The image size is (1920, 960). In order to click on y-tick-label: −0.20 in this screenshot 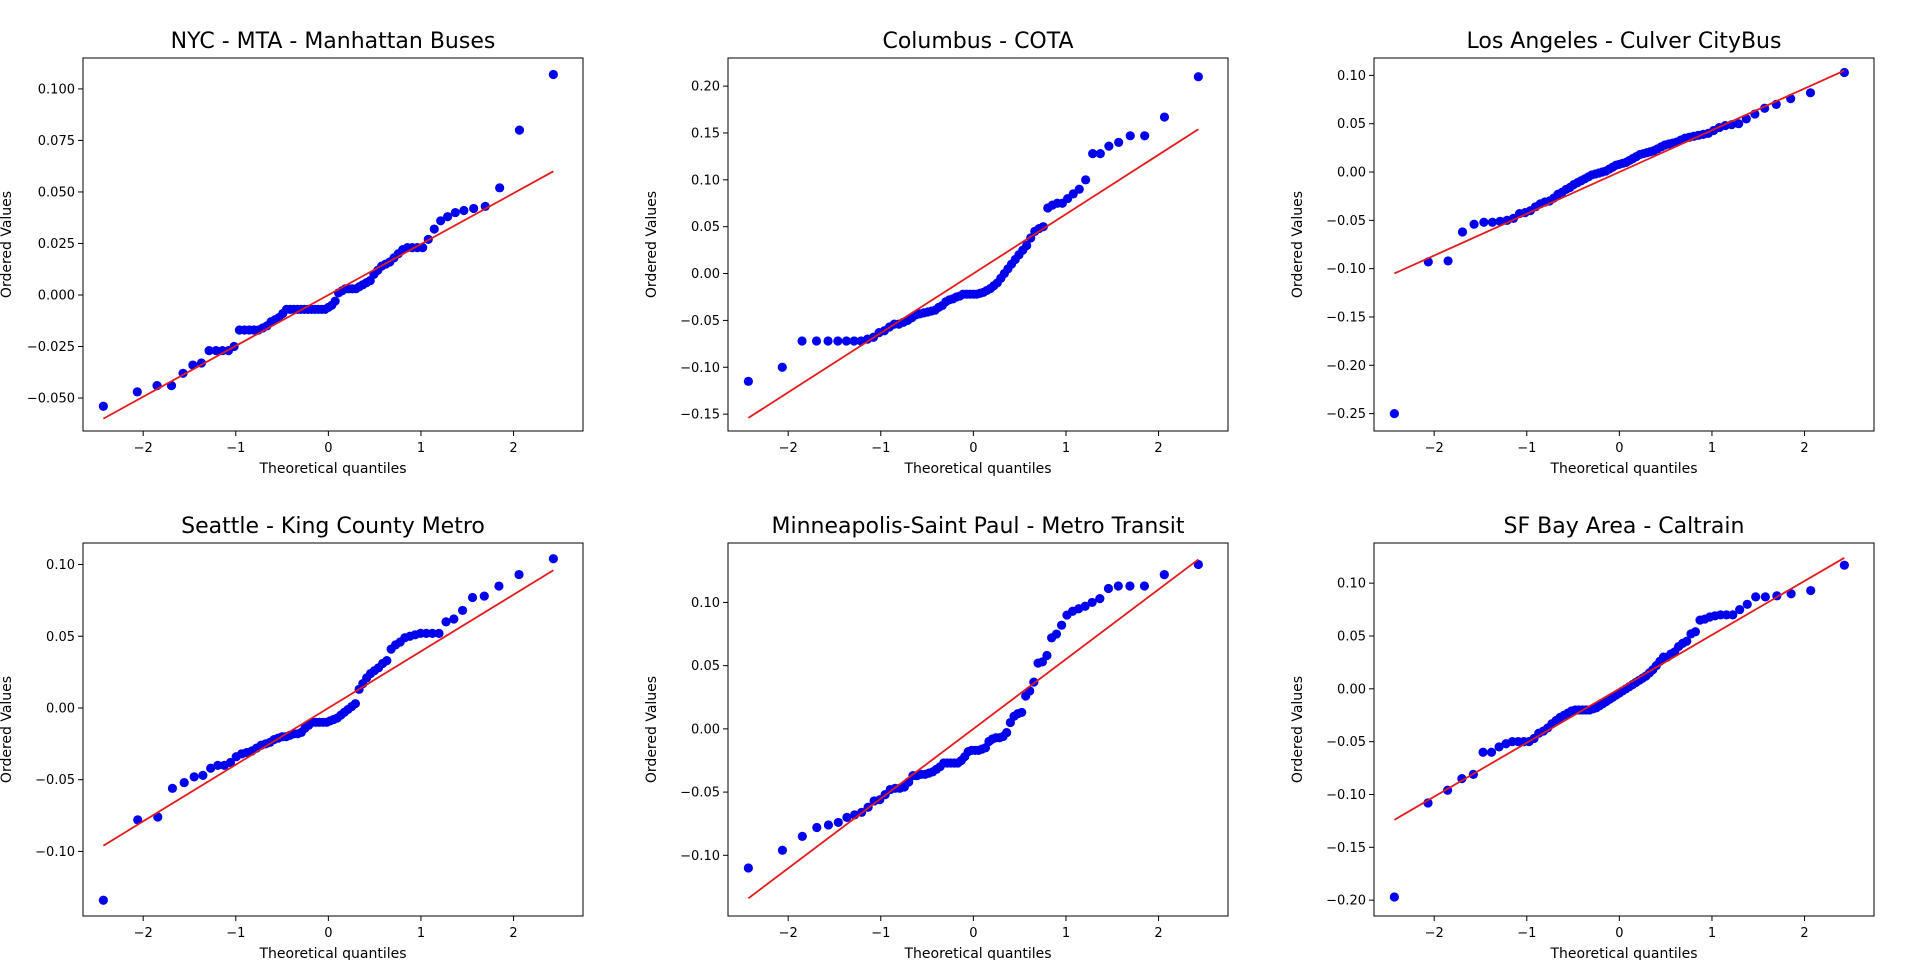, I will do `click(1346, 366)`.